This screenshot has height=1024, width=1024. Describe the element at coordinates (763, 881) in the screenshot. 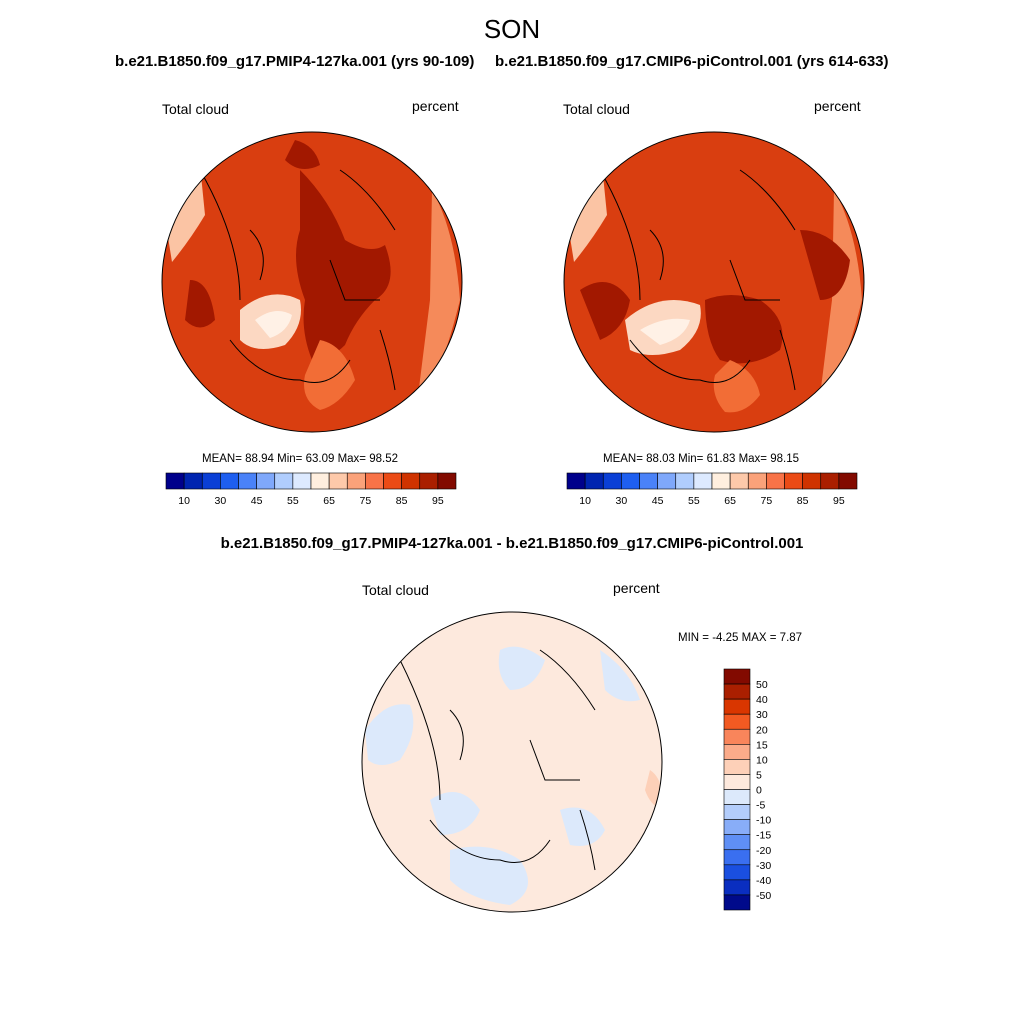

I see `colorbar-tick-label: -40` at that location.